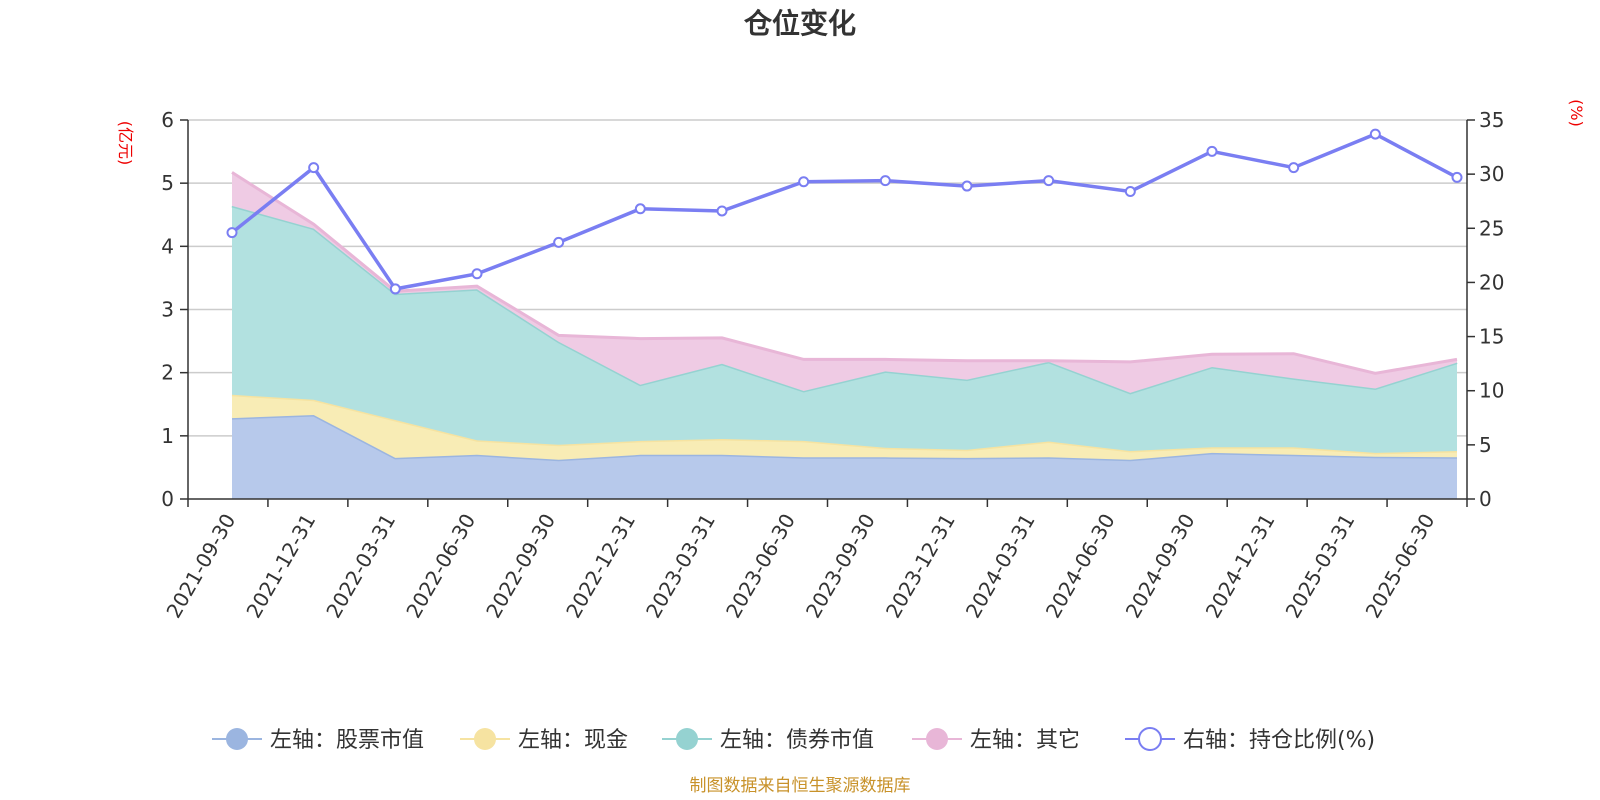 Image resolution: width=1600 pixels, height=800 pixels. Describe the element at coordinates (800, 23) in the screenshot. I see `chart-title: 仓位变化` at that location.